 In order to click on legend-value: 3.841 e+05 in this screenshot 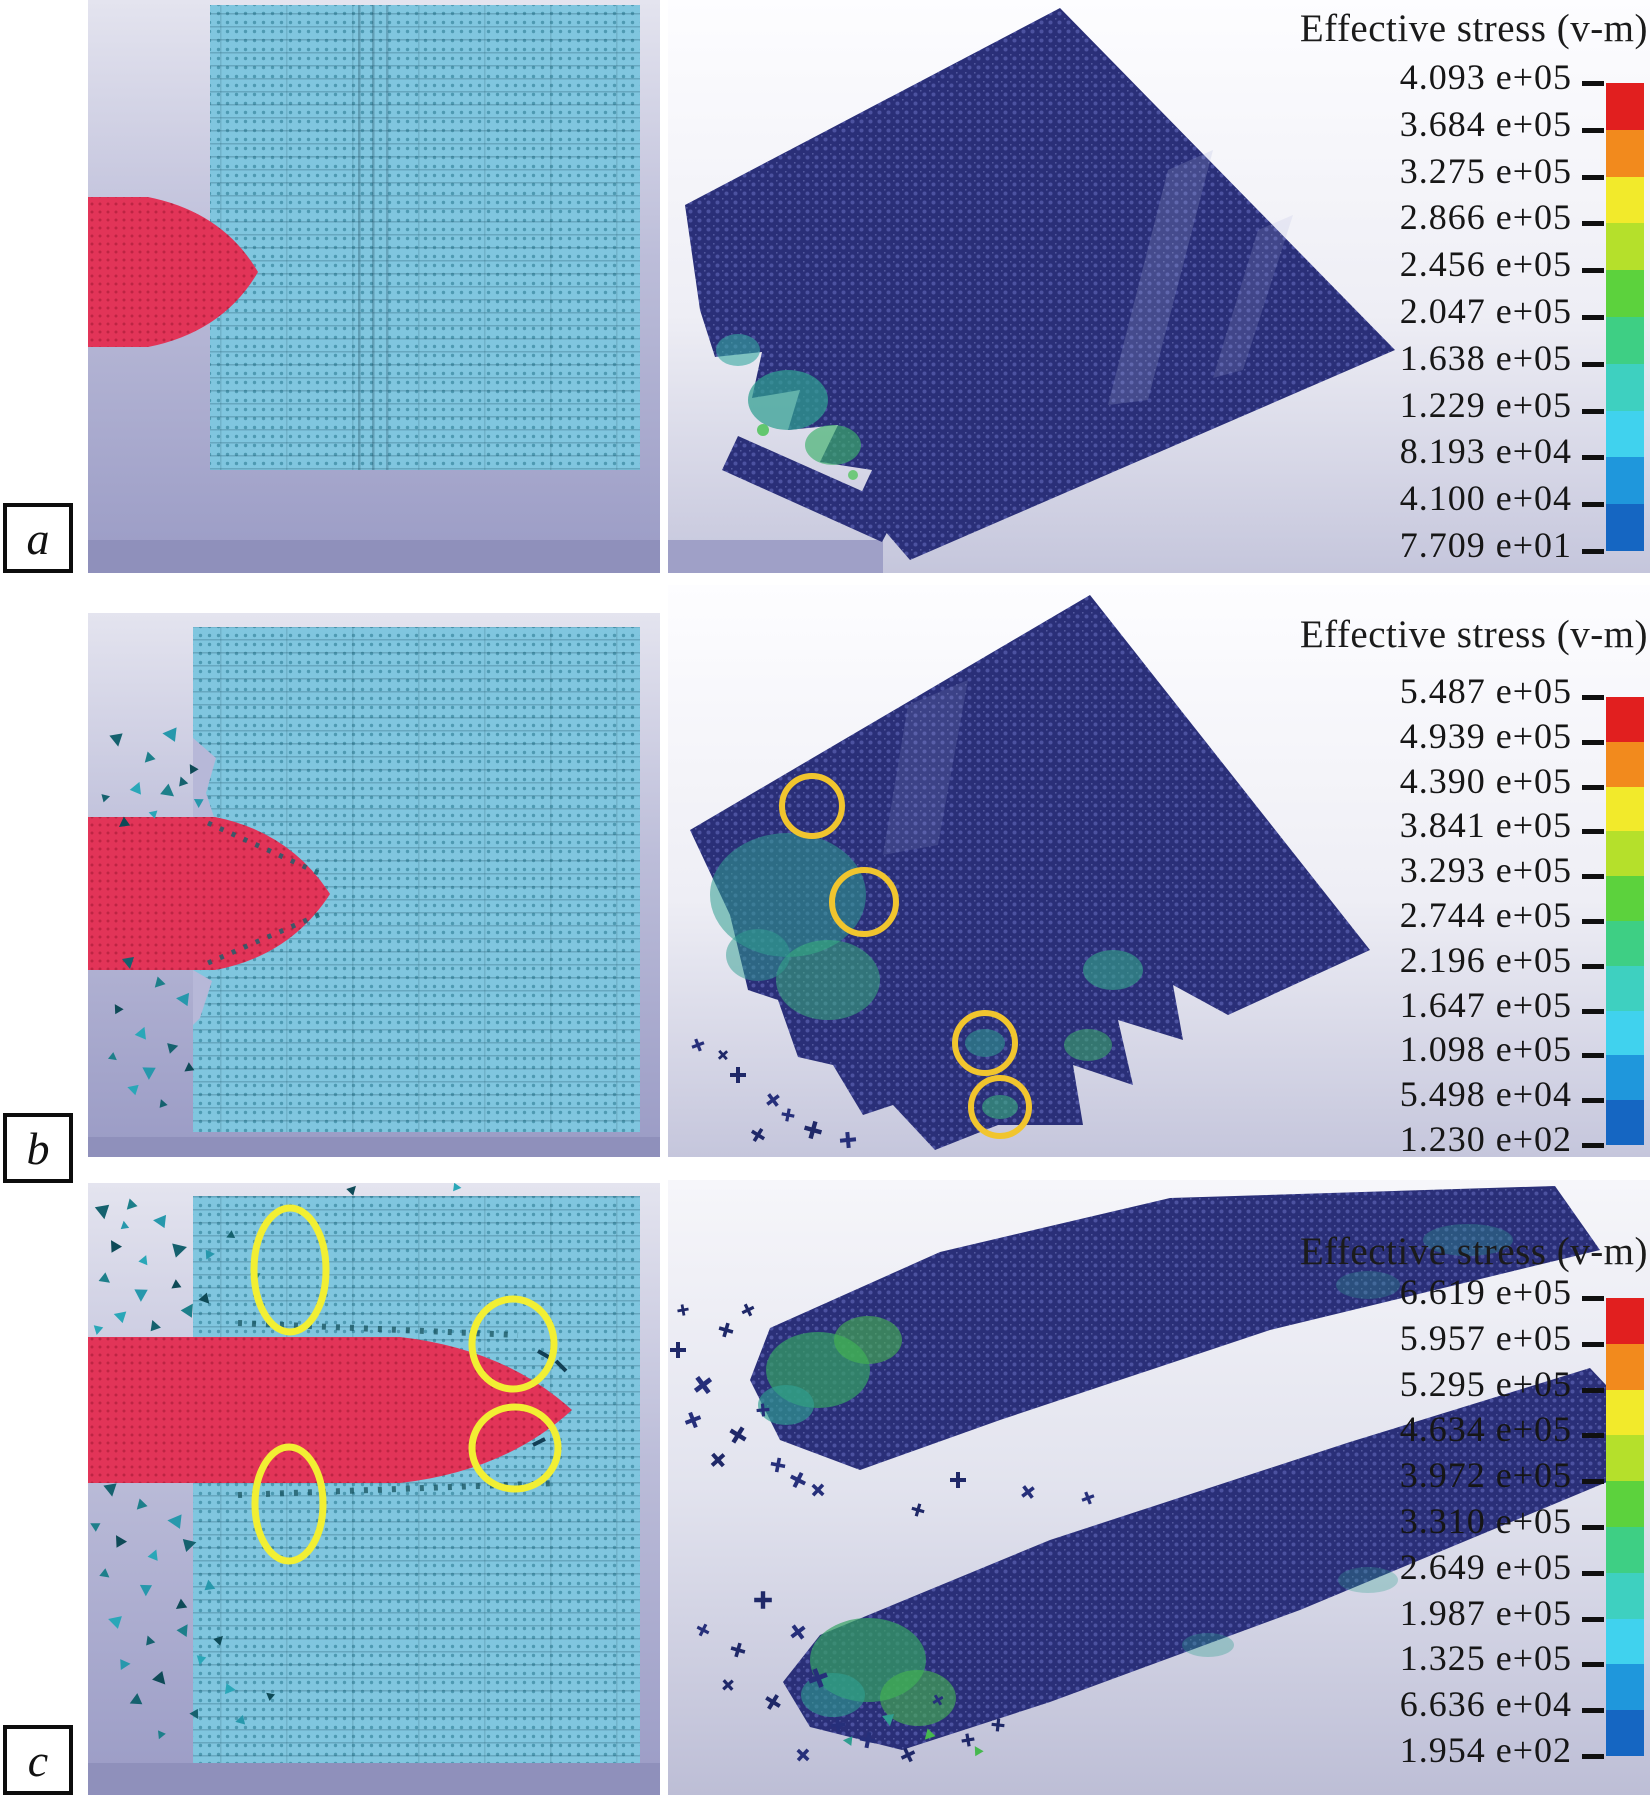, I will do `click(1485, 825)`.